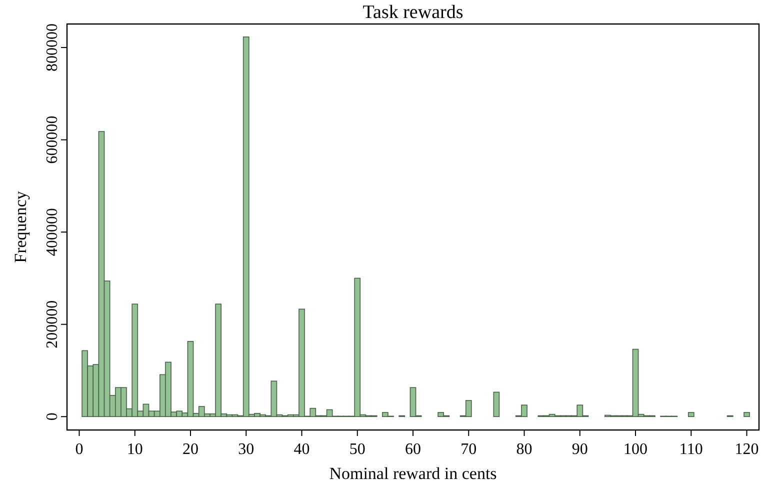 The width and height of the screenshot is (761, 485). I want to click on x-tick-label: 20, so click(190, 449).